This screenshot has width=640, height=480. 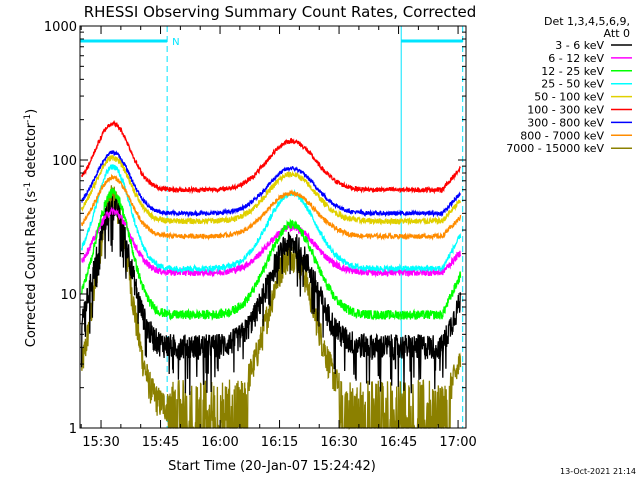 I want to click on legend-label: 800 - 7000 keV, so click(x=562, y=135).